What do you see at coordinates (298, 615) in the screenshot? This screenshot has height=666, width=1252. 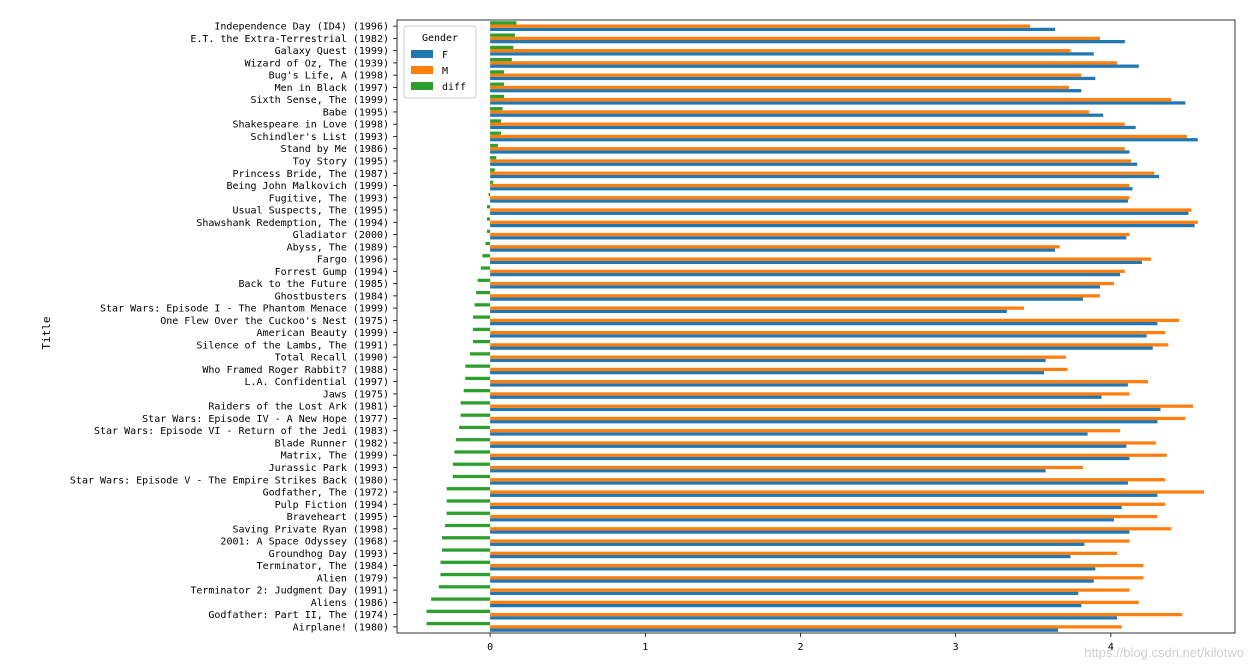 I see `y-tick-label-48: Godfather: Part II, The (1974)` at bounding box center [298, 615].